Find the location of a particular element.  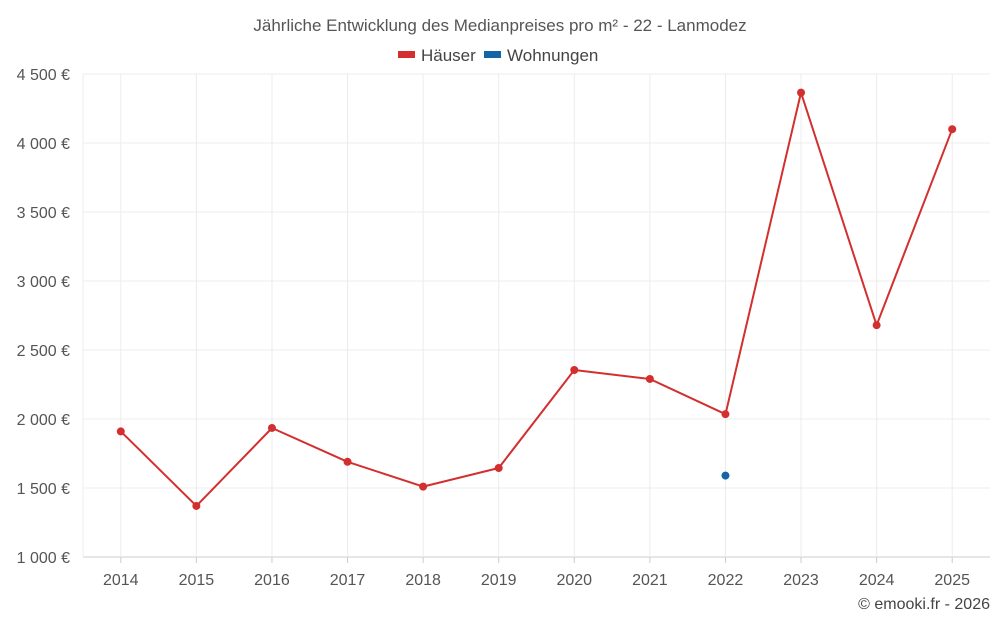

y-tick-label: 1 500 € is located at coordinates (43, 489).